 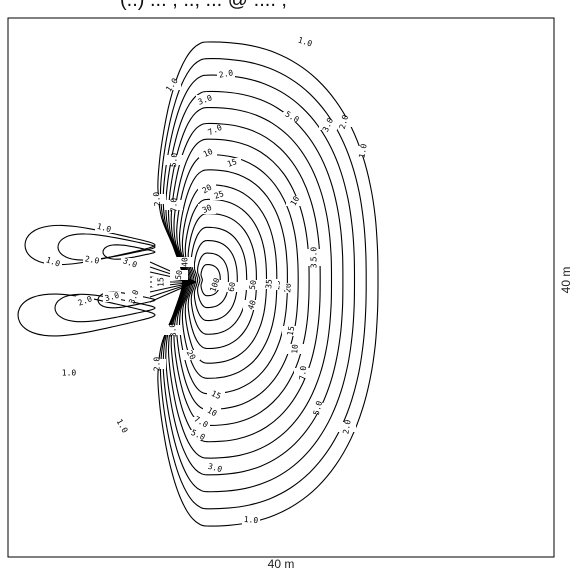 I want to click on contour-label: 50, so click(x=179, y=275).